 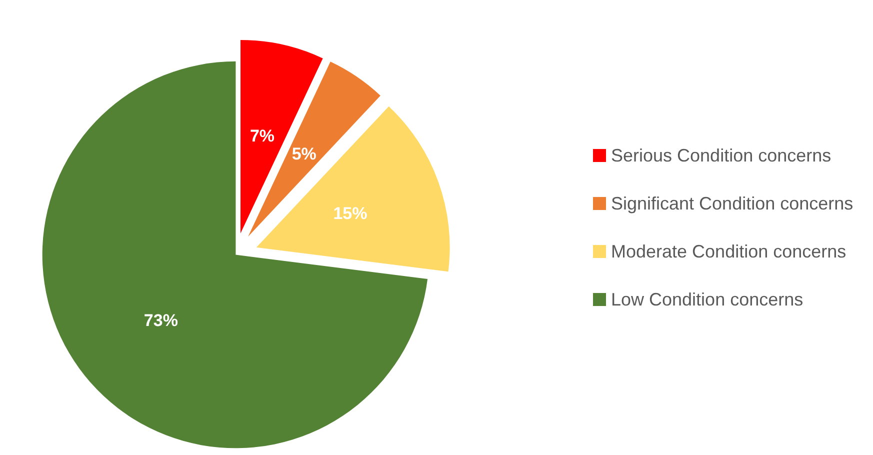 I want to click on data-label: 7%, so click(x=262, y=136).